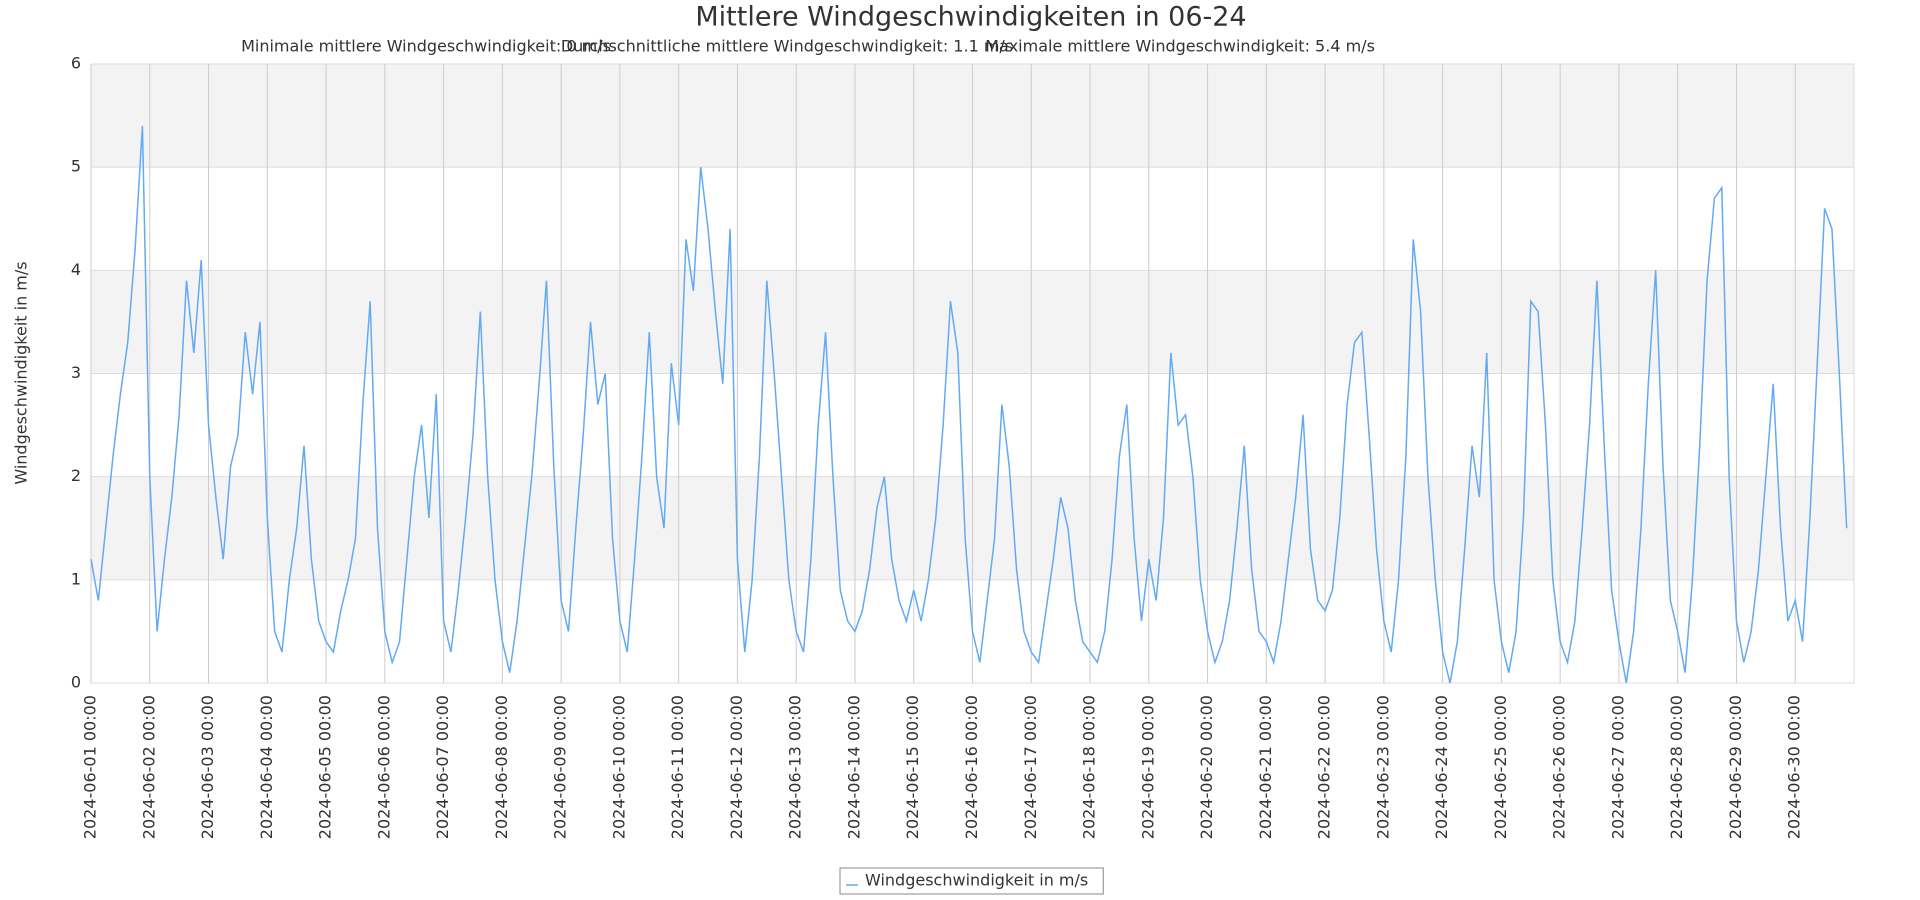 The width and height of the screenshot is (1920, 900). I want to click on x-tick-label: 2024-06-12 00:00, so click(736, 767).